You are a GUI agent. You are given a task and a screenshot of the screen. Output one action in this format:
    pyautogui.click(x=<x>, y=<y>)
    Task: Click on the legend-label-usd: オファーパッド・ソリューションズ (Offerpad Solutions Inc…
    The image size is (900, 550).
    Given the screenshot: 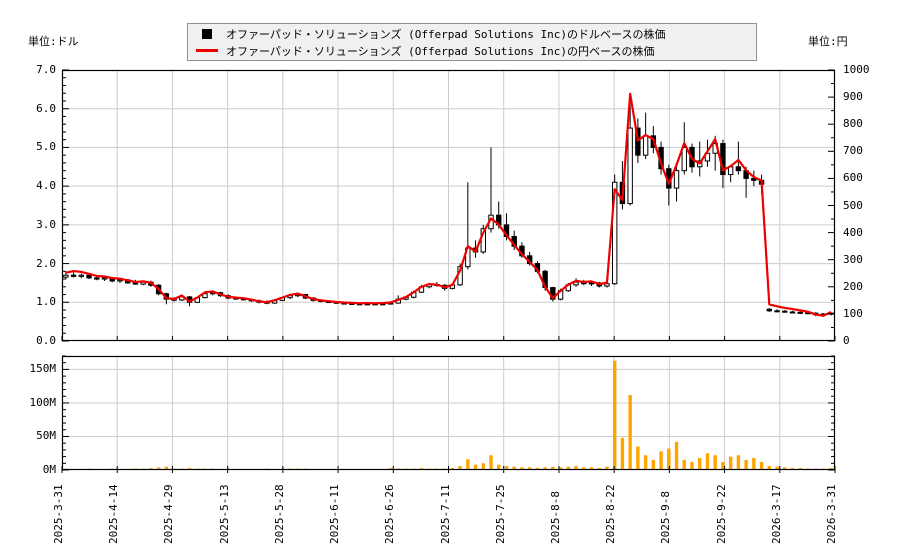 What is the action you would take?
    pyautogui.click(x=446, y=34)
    